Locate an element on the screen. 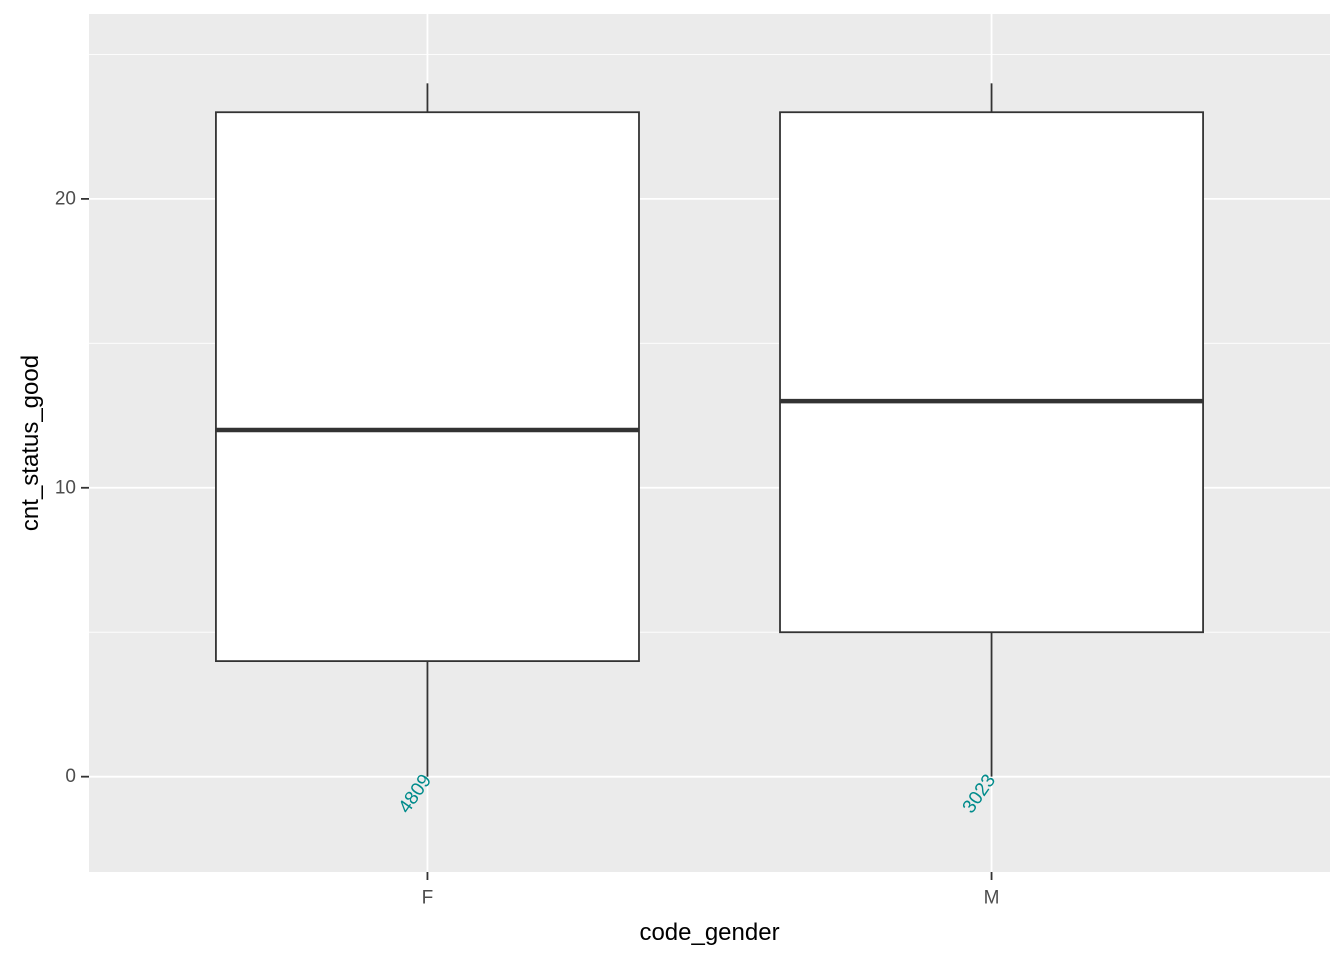  y-tick-label: 10 is located at coordinates (65, 487).